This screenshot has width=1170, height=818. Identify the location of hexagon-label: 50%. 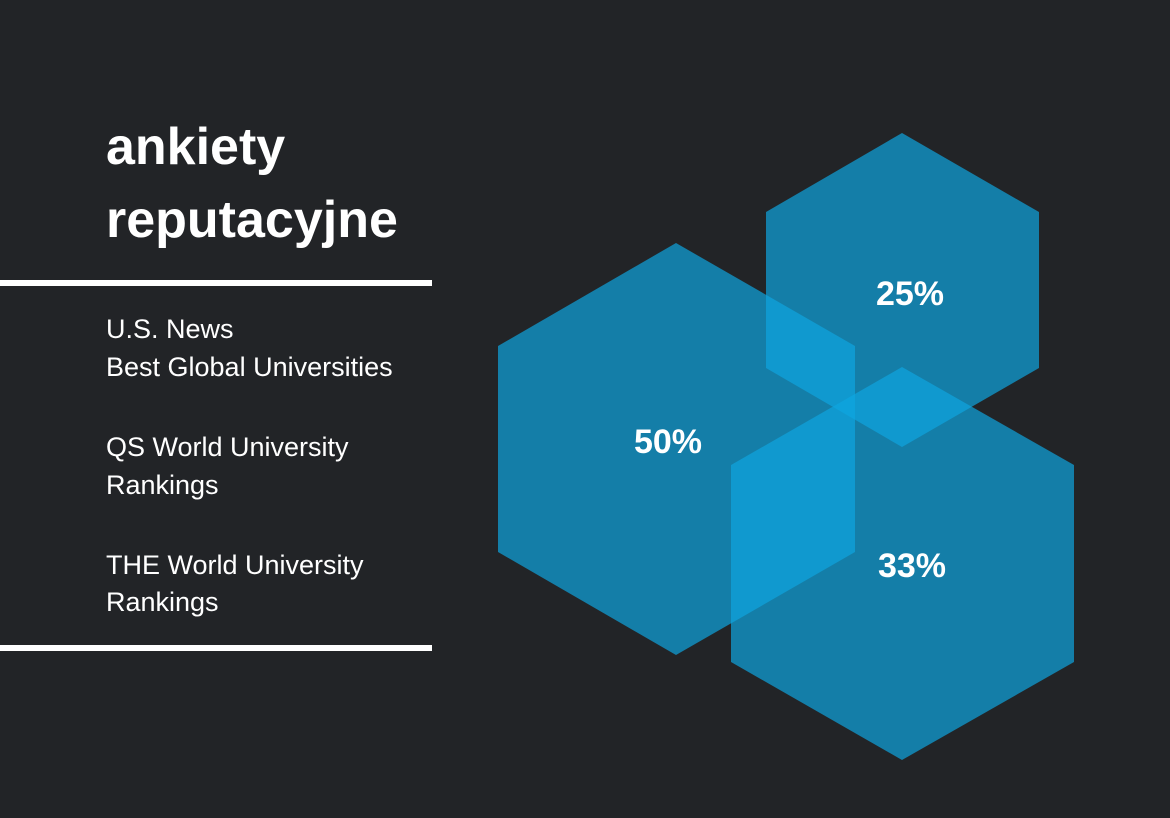
(668, 442).